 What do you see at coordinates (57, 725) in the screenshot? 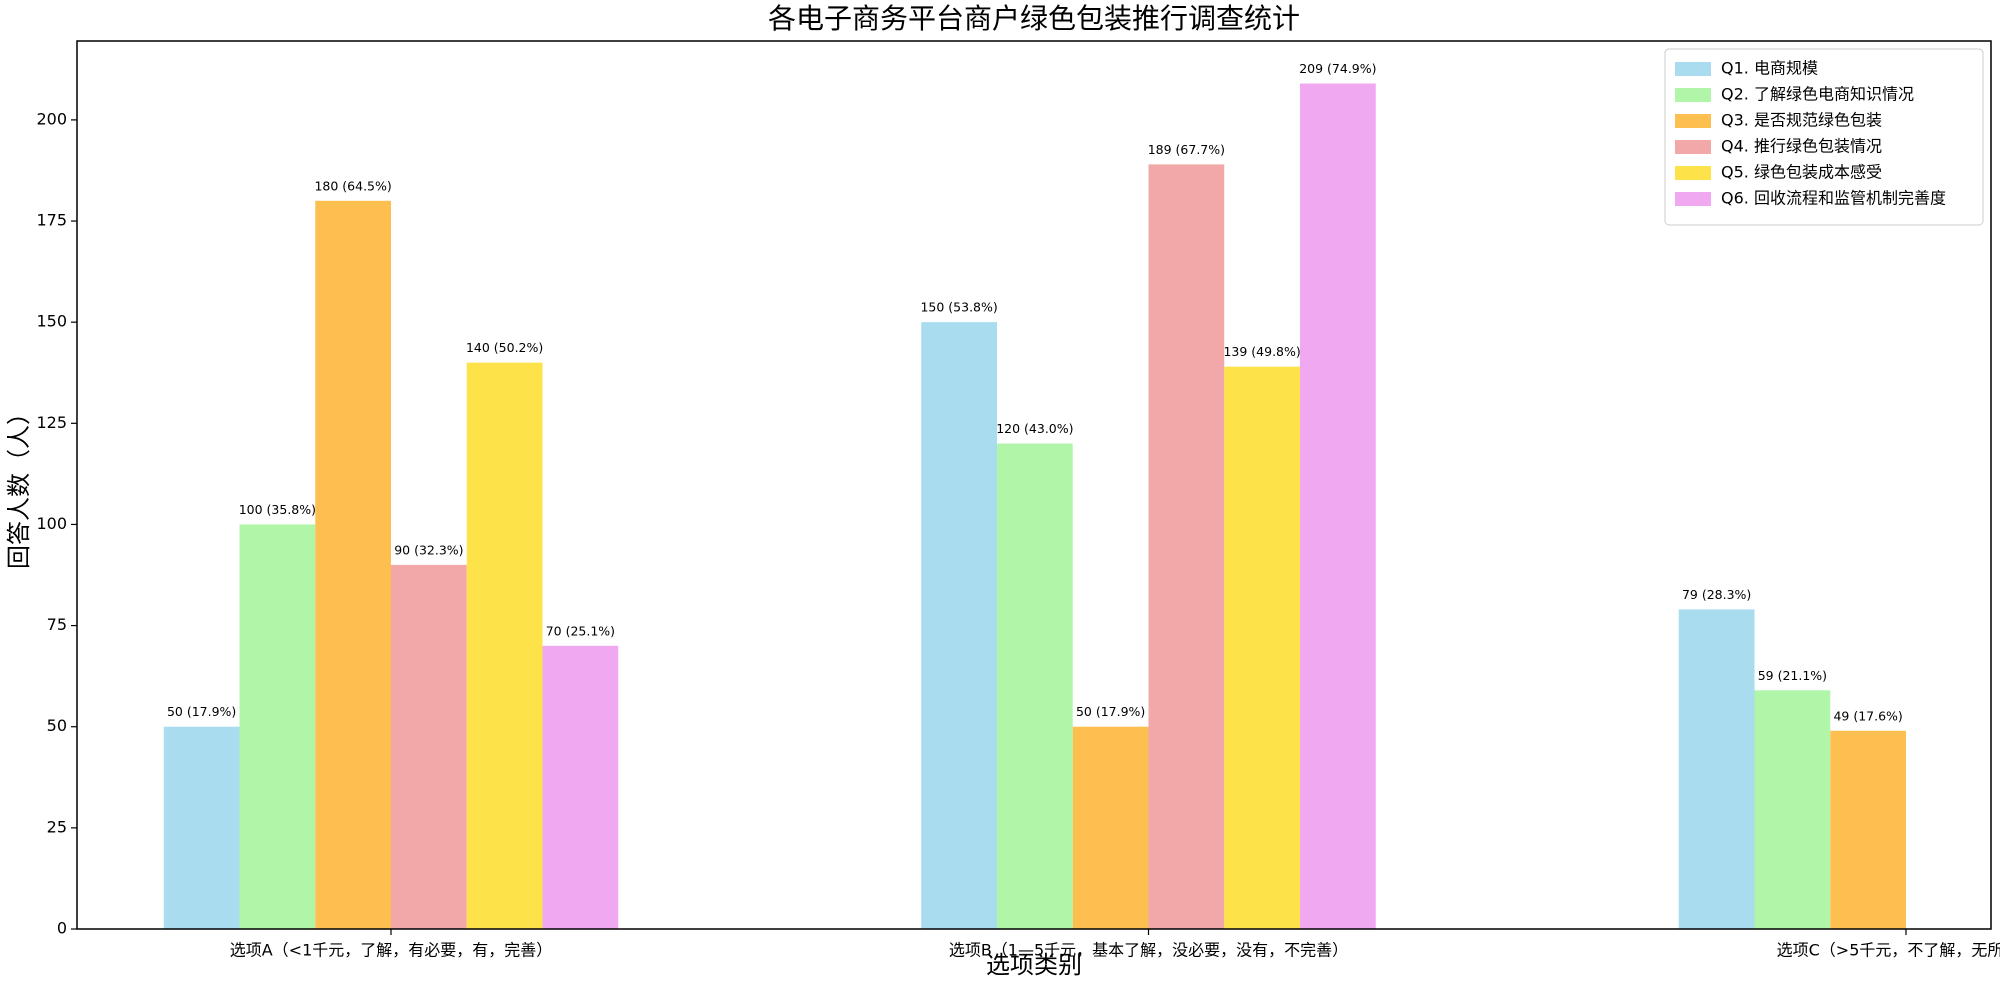
I see `y-tick-label: 50` at bounding box center [57, 725].